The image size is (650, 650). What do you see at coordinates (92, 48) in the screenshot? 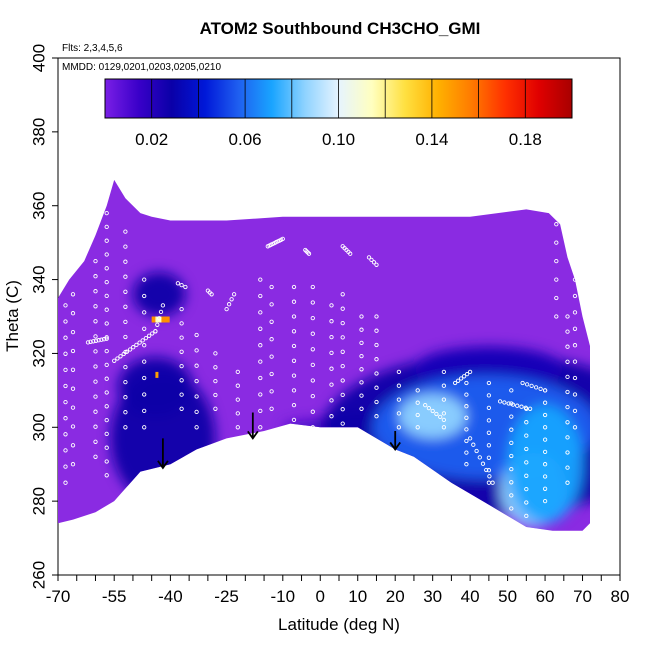
I see `flights-note: Flts: 2,3,4,5,6` at bounding box center [92, 48].